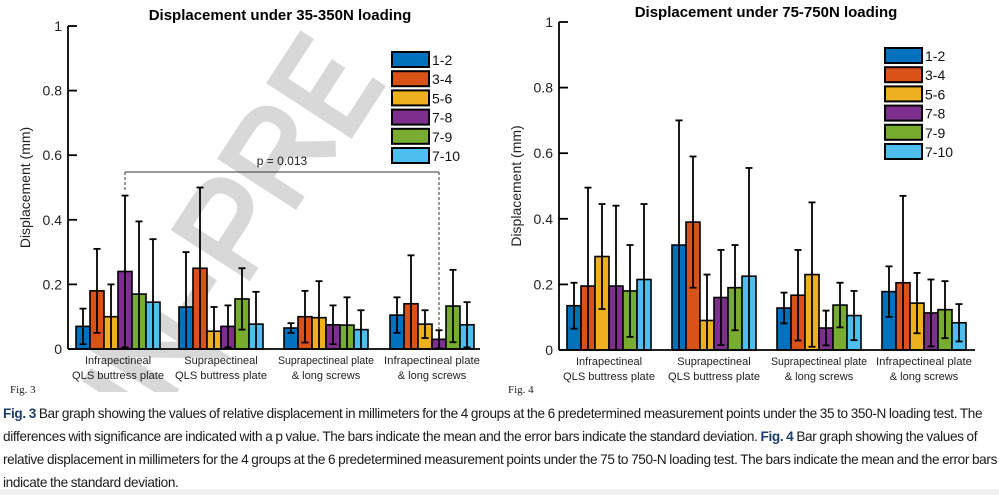  Describe the element at coordinates (19, 413) in the screenshot. I see `caption-fig3-label: Fig. 3` at that location.